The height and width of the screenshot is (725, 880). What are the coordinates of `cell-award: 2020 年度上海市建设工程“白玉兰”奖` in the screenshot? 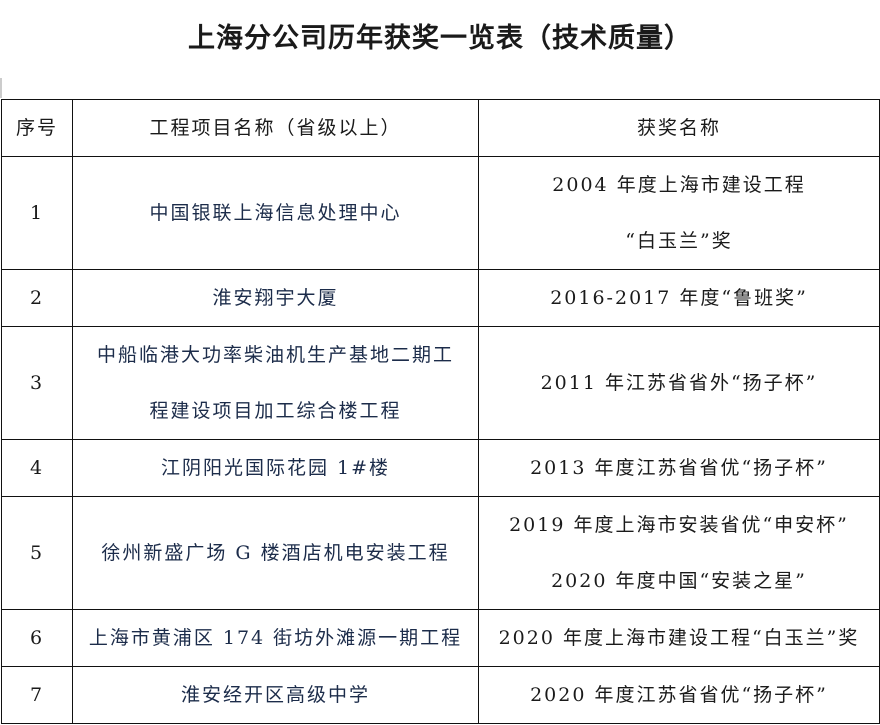 It's located at (679, 638).